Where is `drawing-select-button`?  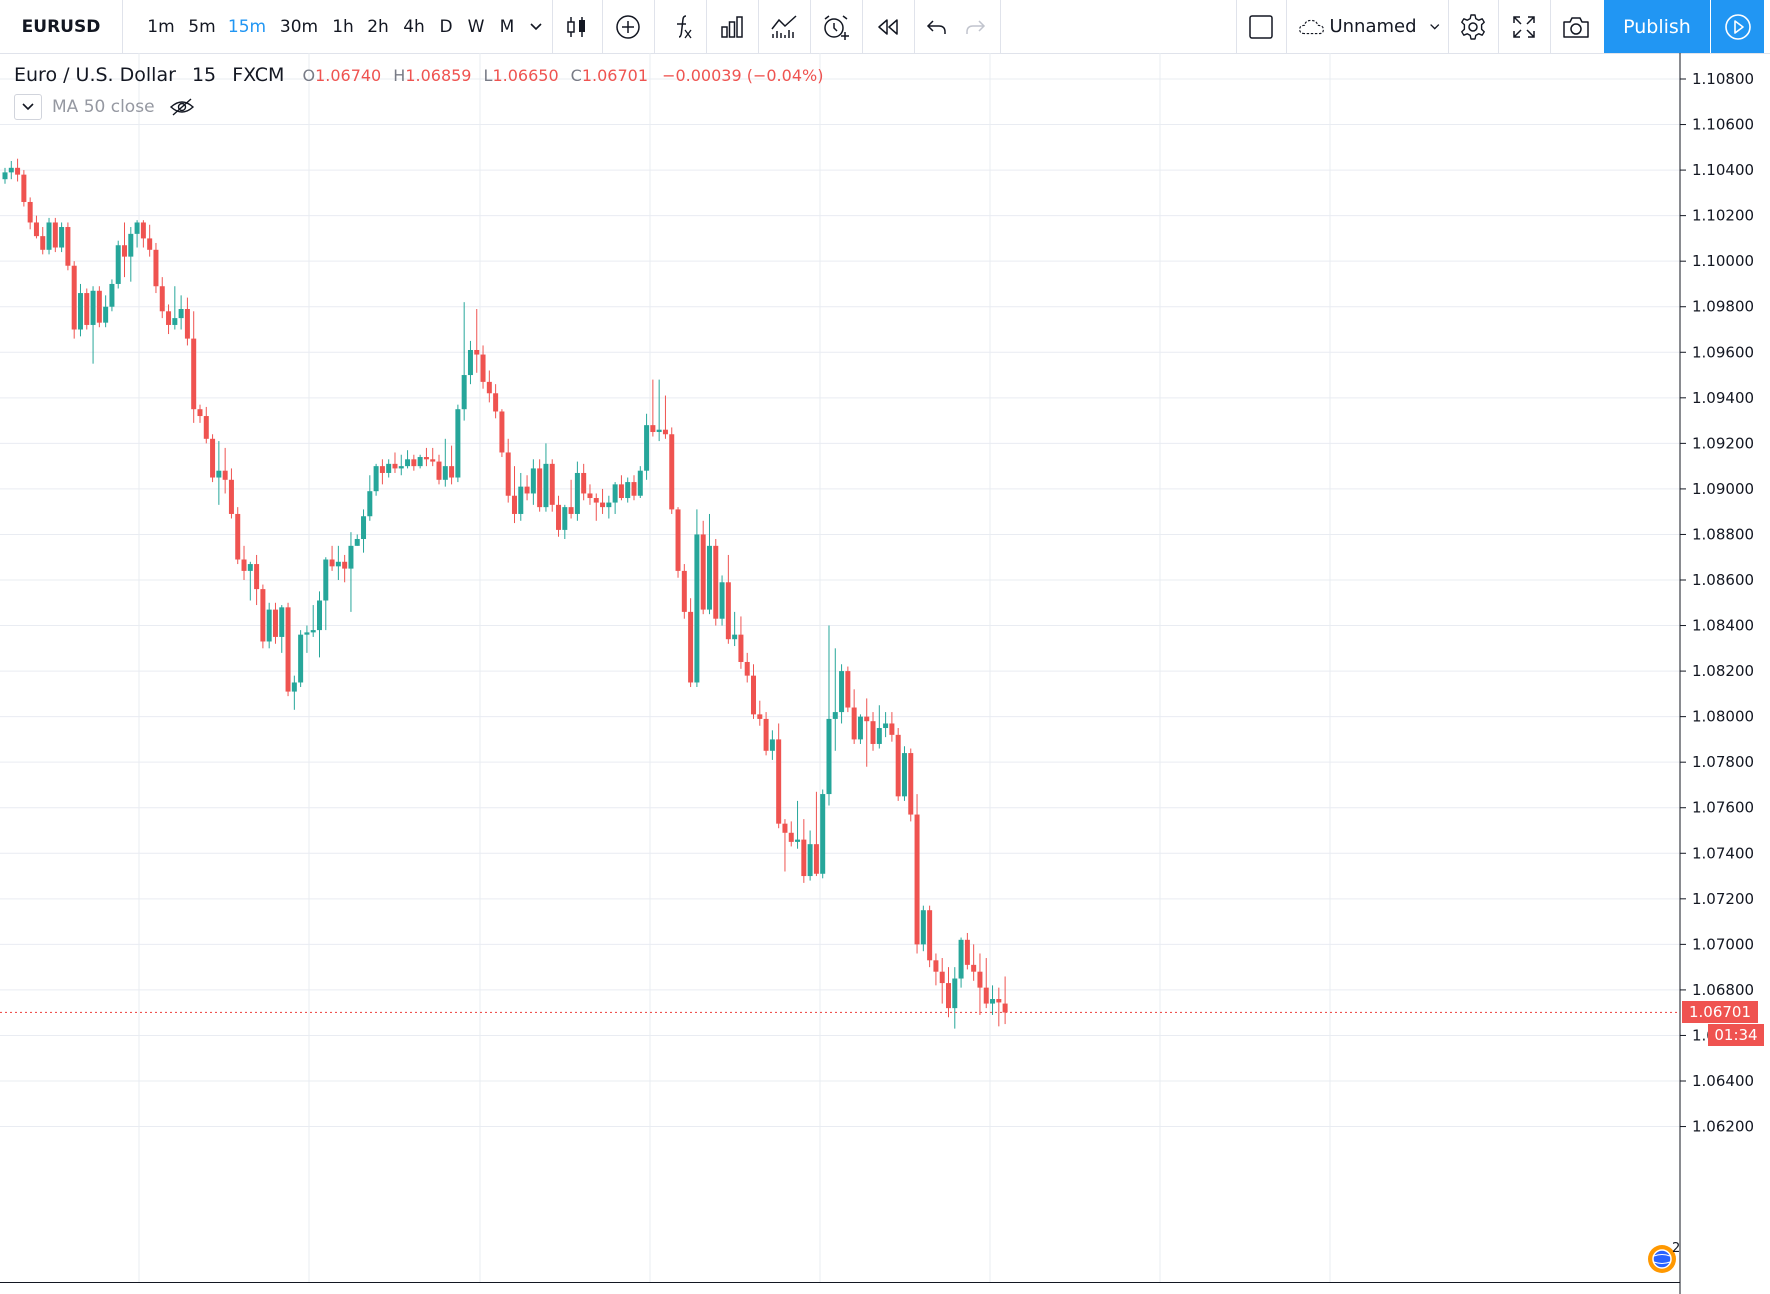 drawing-select-button is located at coordinates (1261, 26).